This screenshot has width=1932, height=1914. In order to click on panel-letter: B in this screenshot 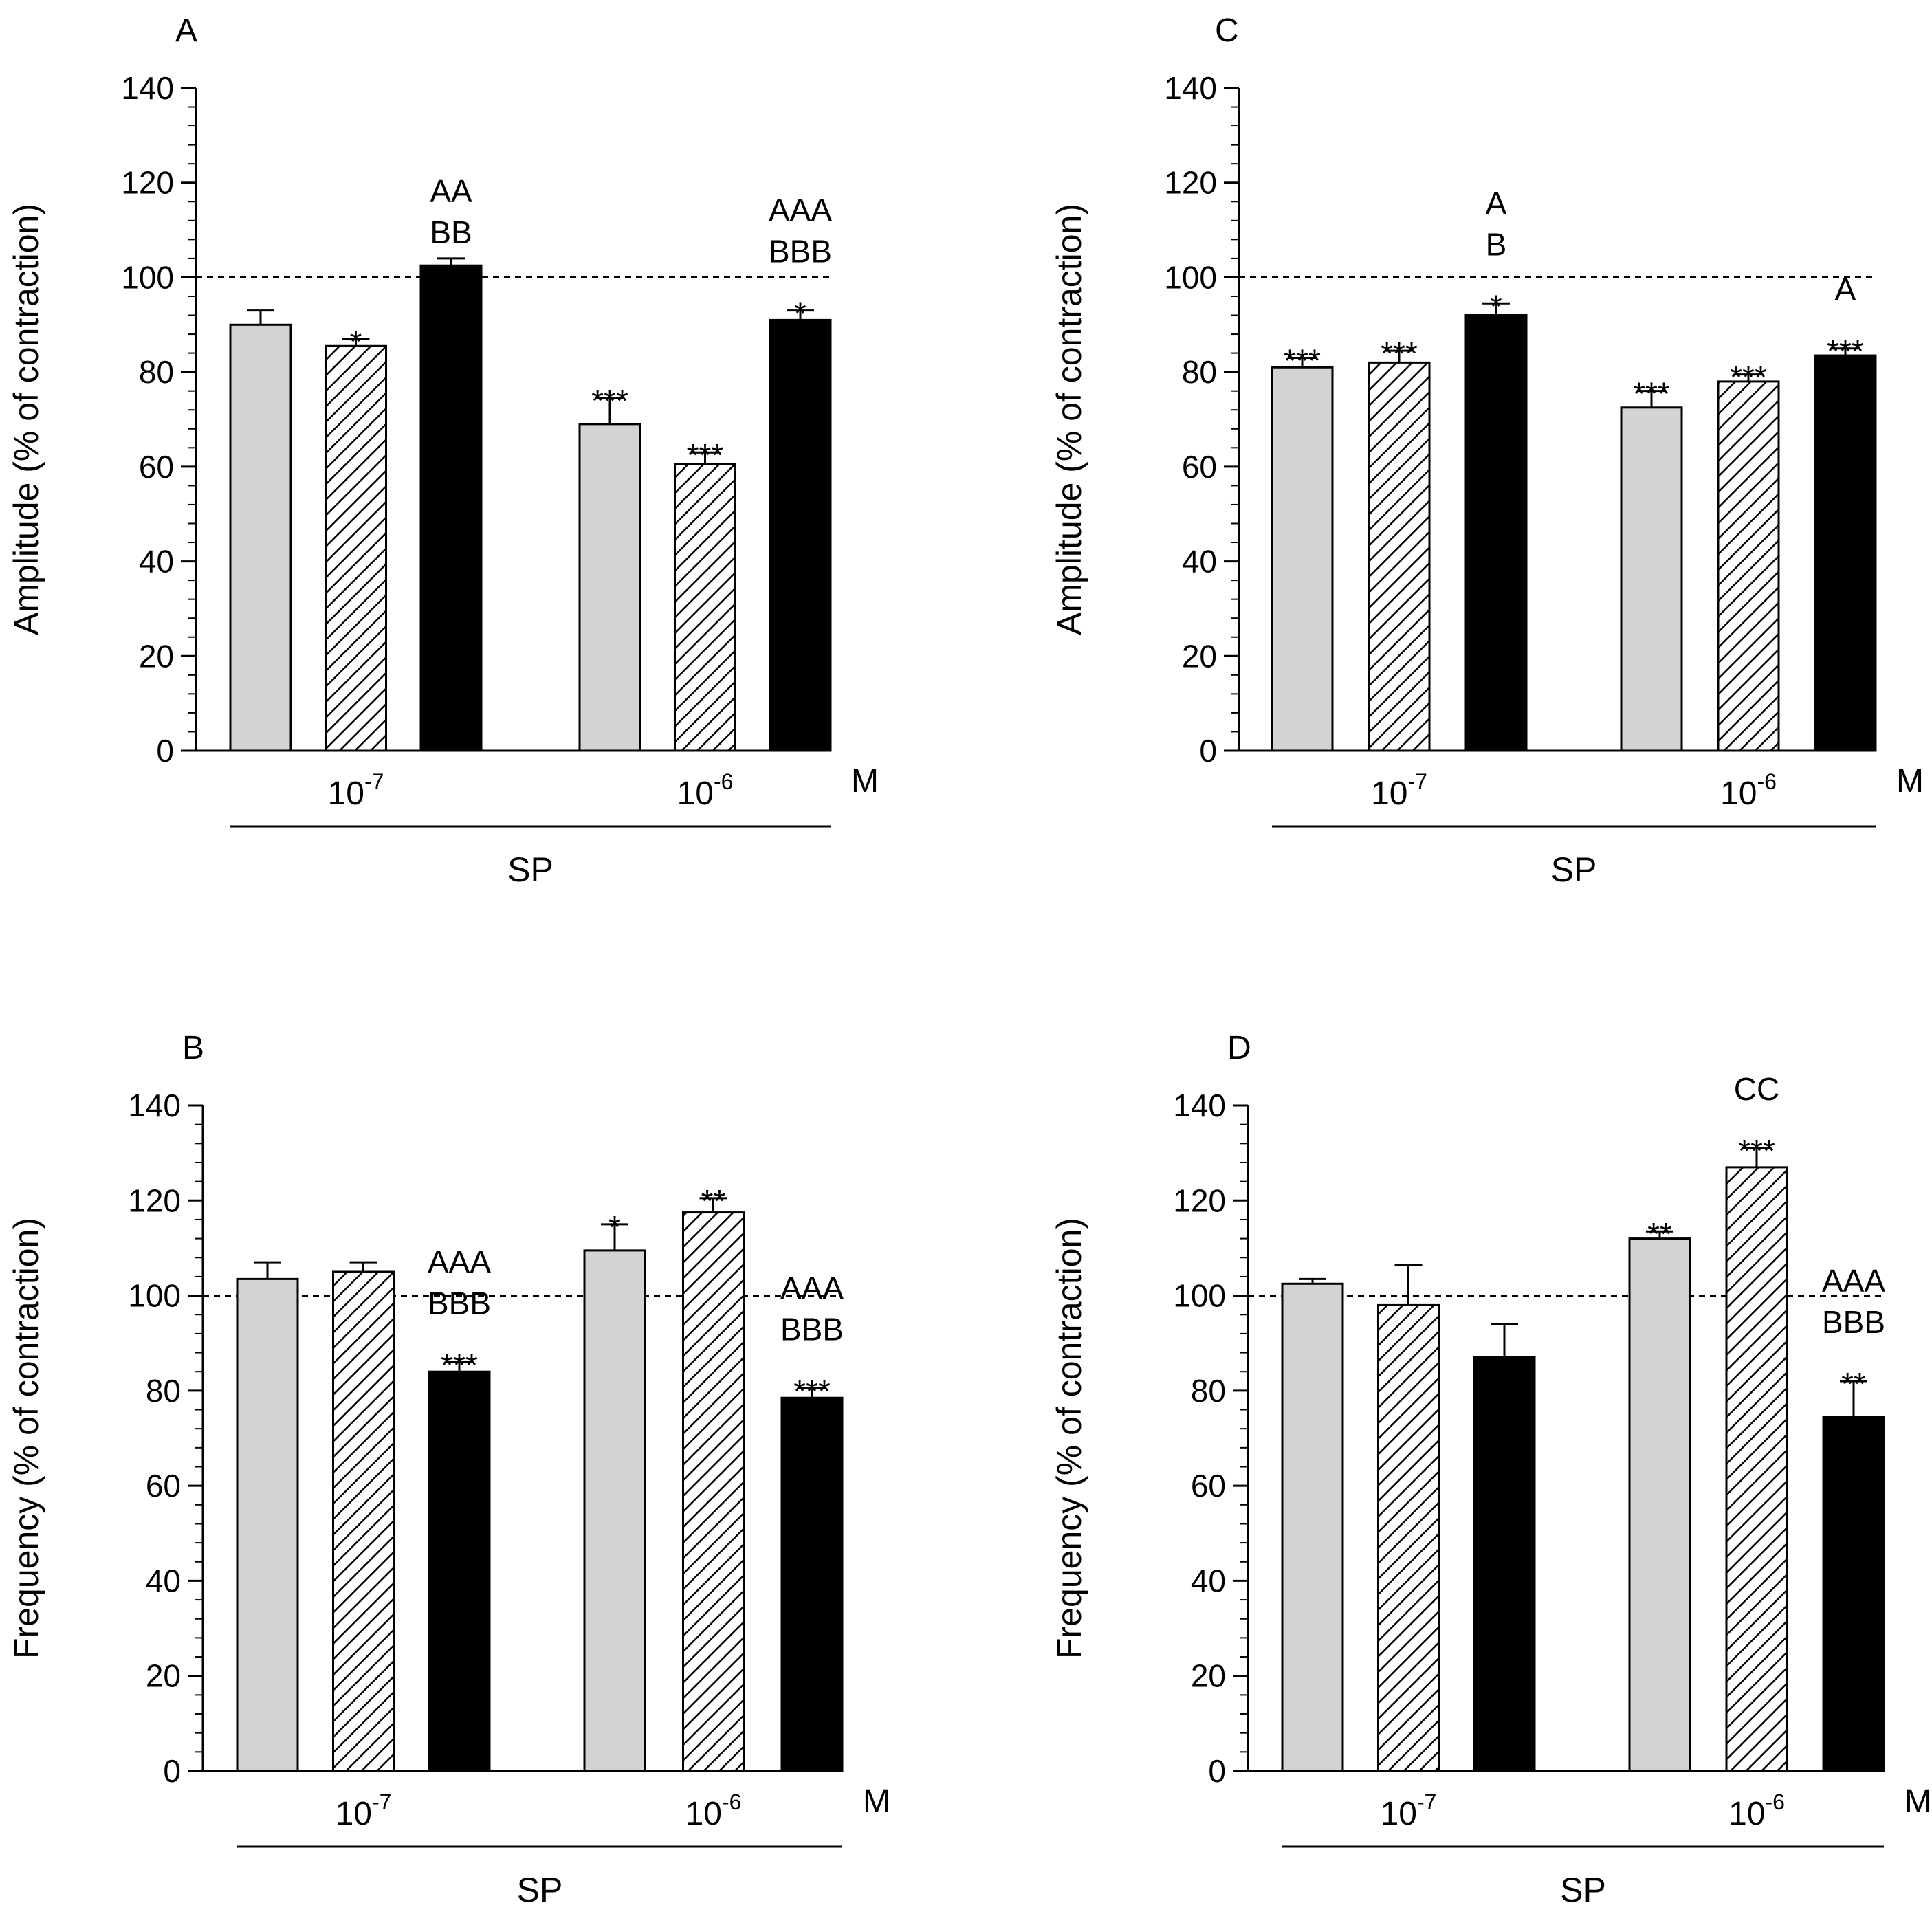, I will do `click(193, 1048)`.